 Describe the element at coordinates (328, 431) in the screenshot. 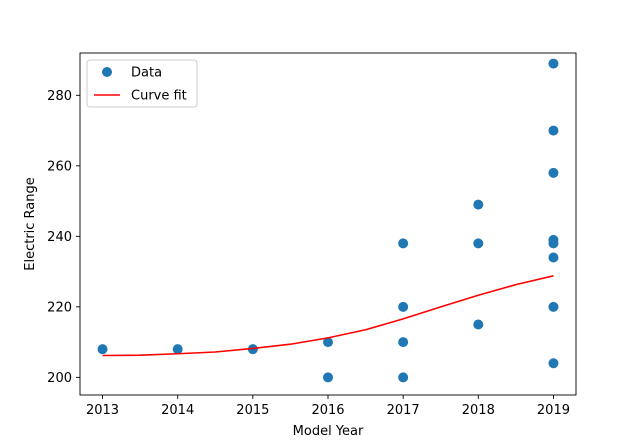

I see `x-axis-label: Model Year` at that location.